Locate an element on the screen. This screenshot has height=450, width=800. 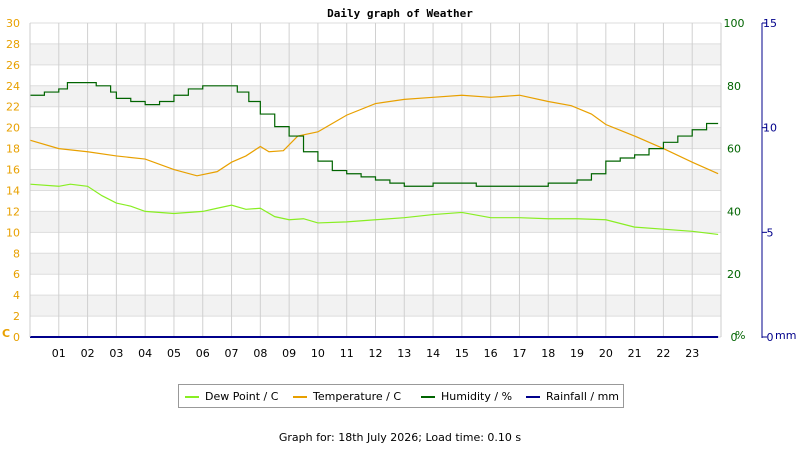
x-tick-17: 17 is located at coordinates (519, 353).